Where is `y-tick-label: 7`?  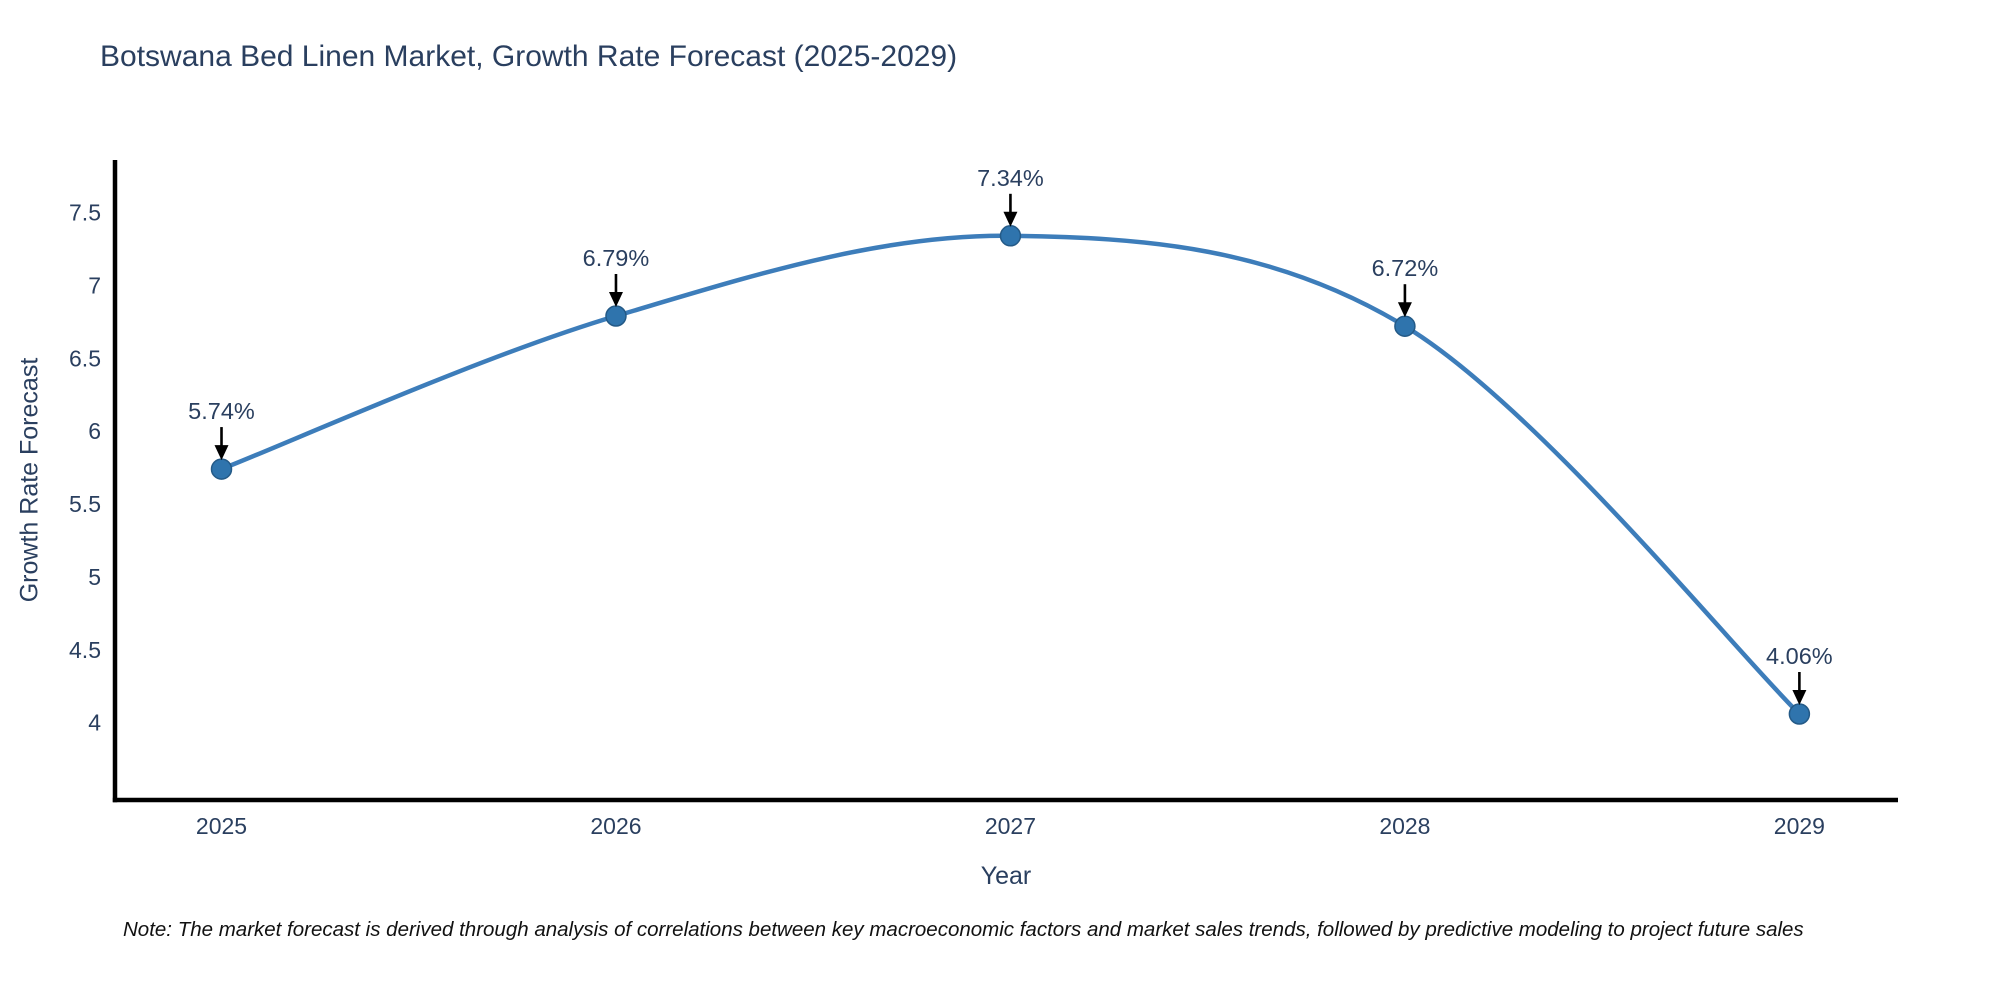
y-tick-label: 7 is located at coordinates (94, 285).